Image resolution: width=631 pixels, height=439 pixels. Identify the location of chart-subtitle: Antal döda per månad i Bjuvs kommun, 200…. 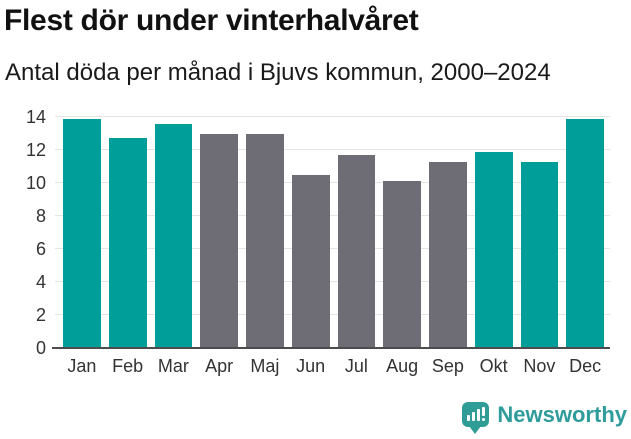
(278, 72).